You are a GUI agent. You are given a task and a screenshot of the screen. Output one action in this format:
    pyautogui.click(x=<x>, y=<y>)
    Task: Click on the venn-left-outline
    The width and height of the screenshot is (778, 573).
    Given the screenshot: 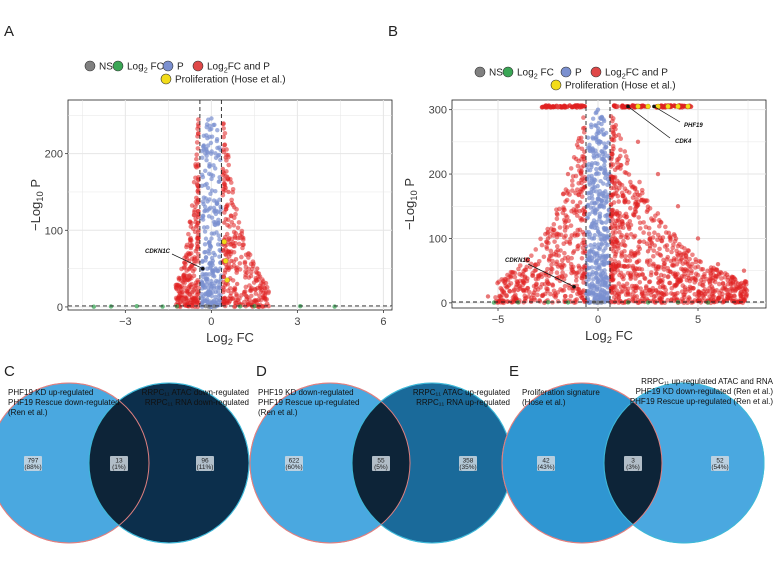 What is the action you would take?
    pyautogui.click(x=75, y=463)
    